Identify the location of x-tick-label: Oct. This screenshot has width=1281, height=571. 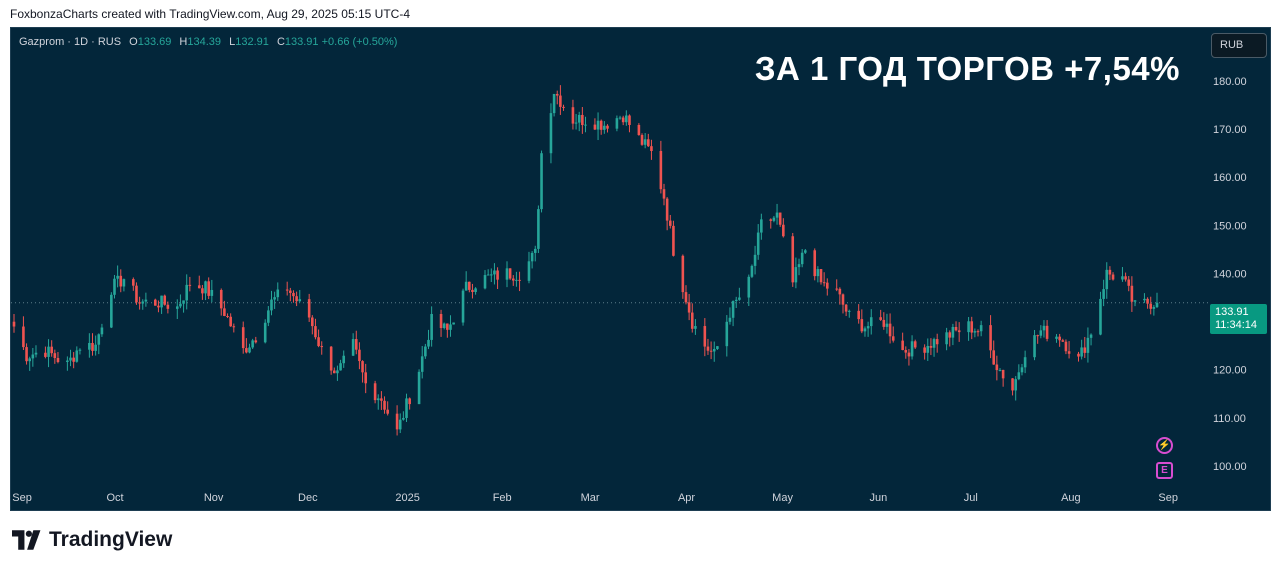
(114, 498).